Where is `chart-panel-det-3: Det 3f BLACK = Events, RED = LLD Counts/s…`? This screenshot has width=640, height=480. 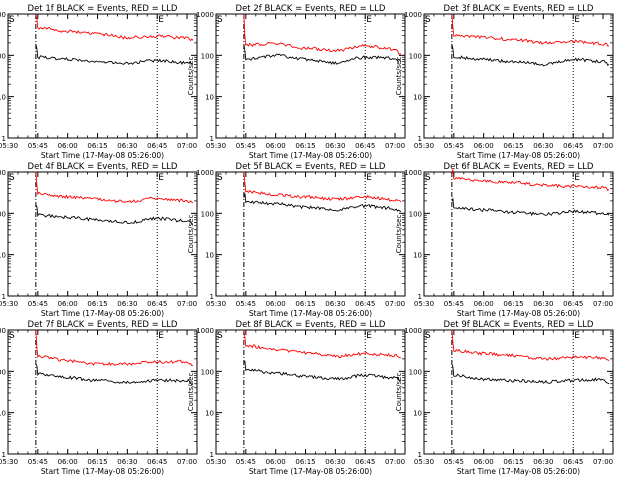 chart-panel-det-3: Det 3f BLACK = Events, RED = LLD Counts/s… is located at coordinates (504, 82).